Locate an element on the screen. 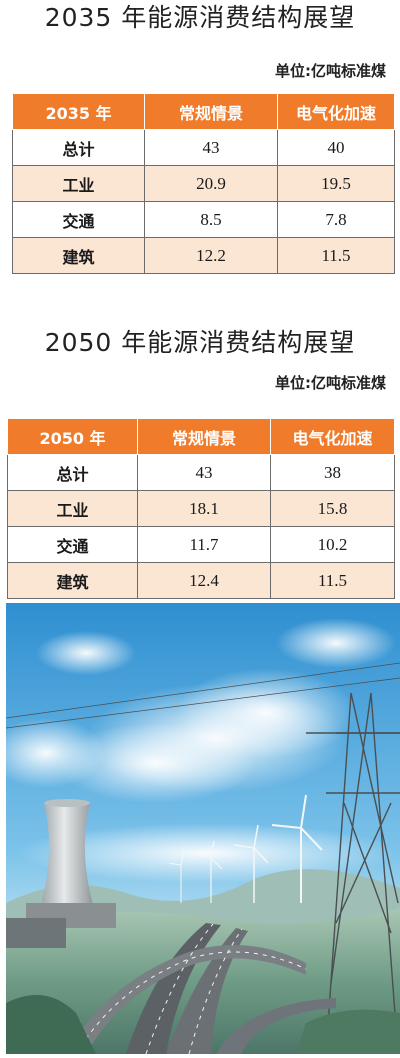 Image resolution: width=400 pixels, height=1058 pixels. table-row: 工业 20.9 19.5 is located at coordinates (203, 183).